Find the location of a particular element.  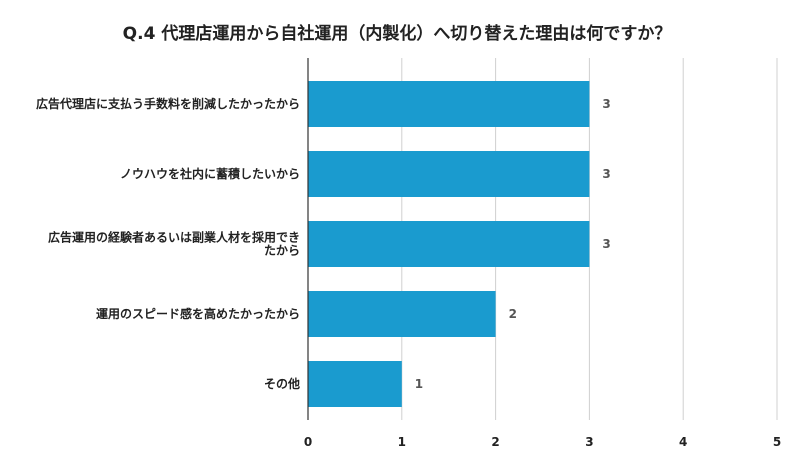

chart-title: Q.4 代理店運用から自社運用（内製化）へ切り替えた理由は何ですか？ is located at coordinates (397, 34).